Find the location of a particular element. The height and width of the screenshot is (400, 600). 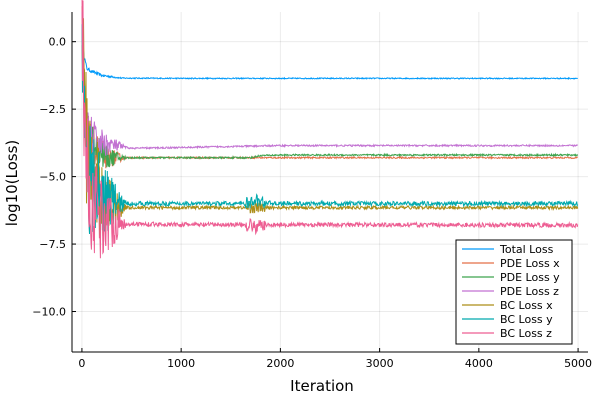

legend-label: PDE Loss x is located at coordinates (530, 263).